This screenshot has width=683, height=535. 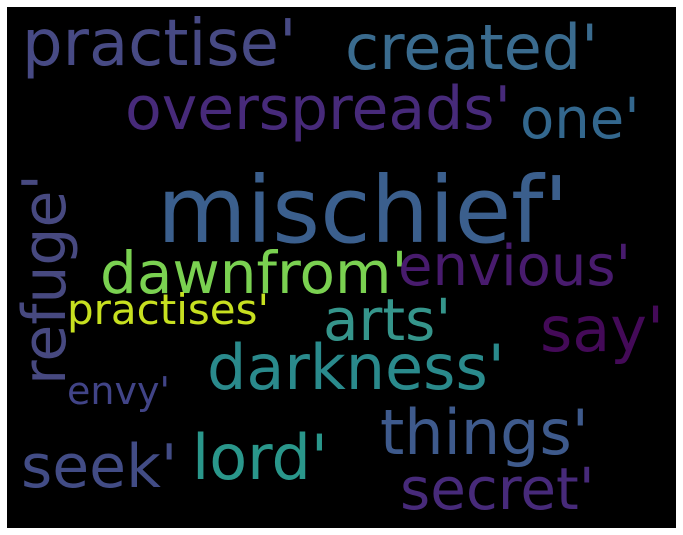 What do you see at coordinates (387, 320) in the screenshot?
I see `word-arts: arts'` at bounding box center [387, 320].